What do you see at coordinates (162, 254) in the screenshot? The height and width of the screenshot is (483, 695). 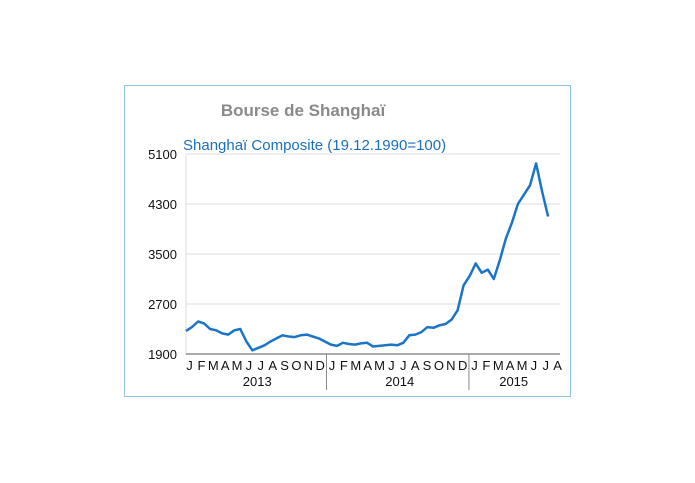 I see `y-tick-label: 3500` at bounding box center [162, 254].